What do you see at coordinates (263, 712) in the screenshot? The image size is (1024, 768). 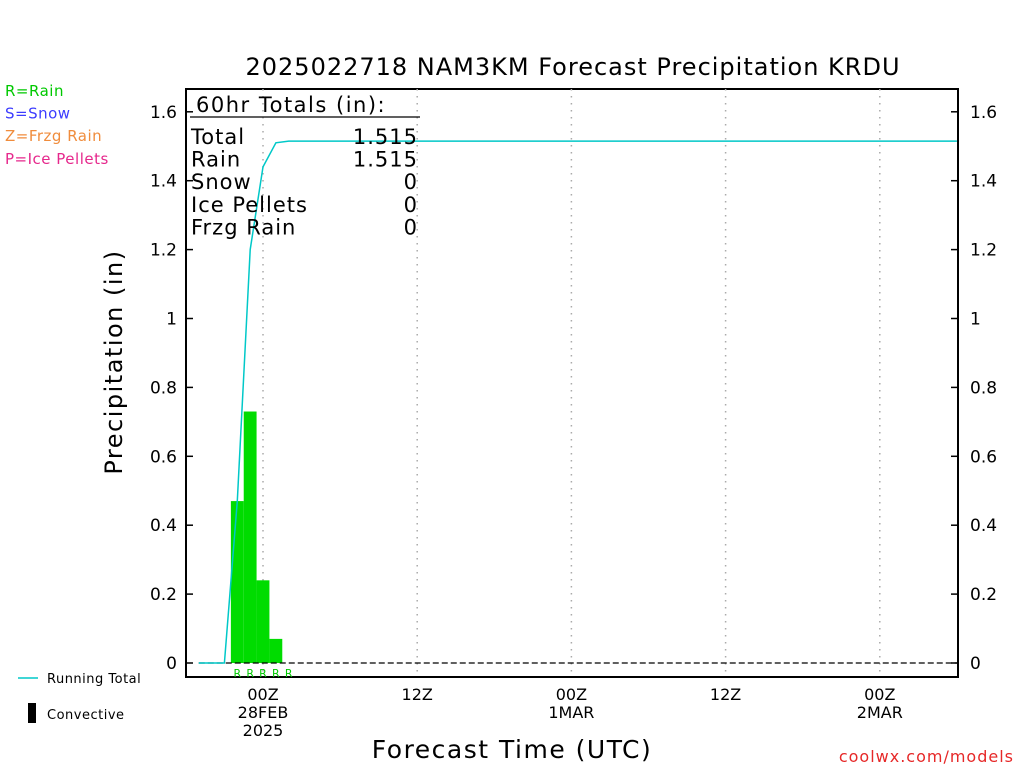 I see `x-tick-label: 28FEB` at bounding box center [263, 712].